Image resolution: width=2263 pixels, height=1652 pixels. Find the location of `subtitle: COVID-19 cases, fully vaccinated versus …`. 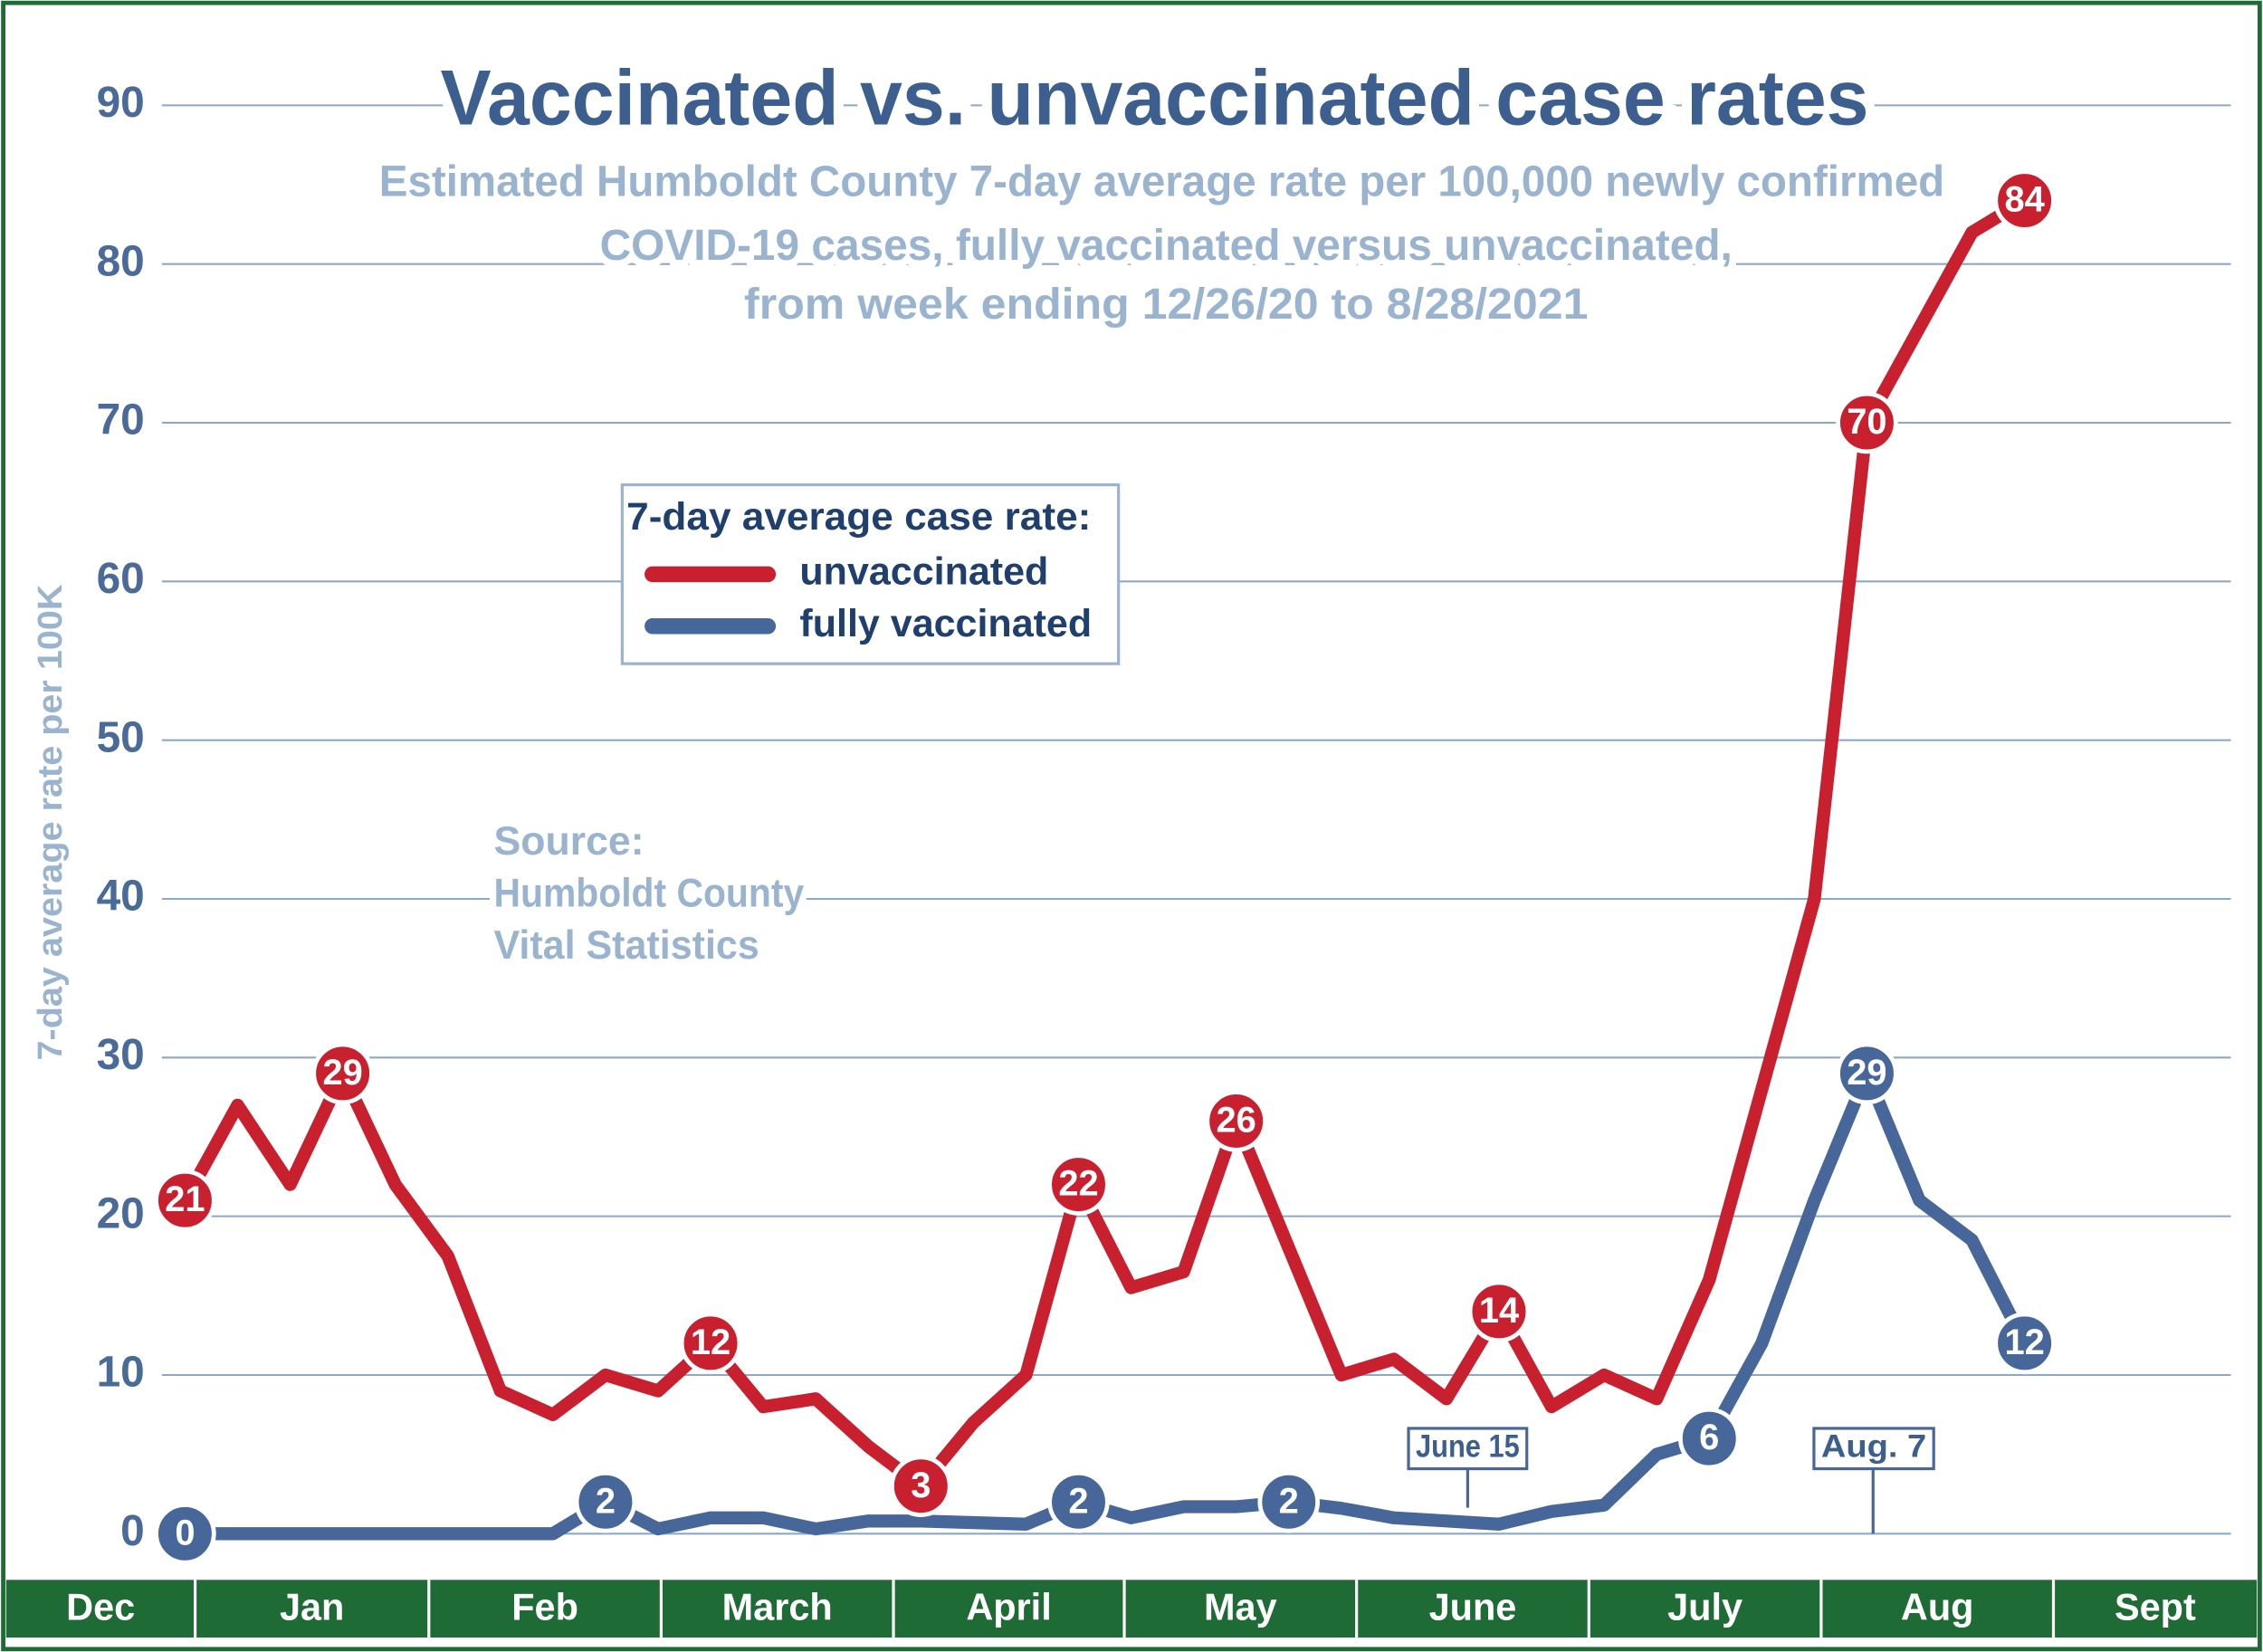

subtitle: COVID-19 cases, fully vaccinated versus … is located at coordinates (1166, 246).